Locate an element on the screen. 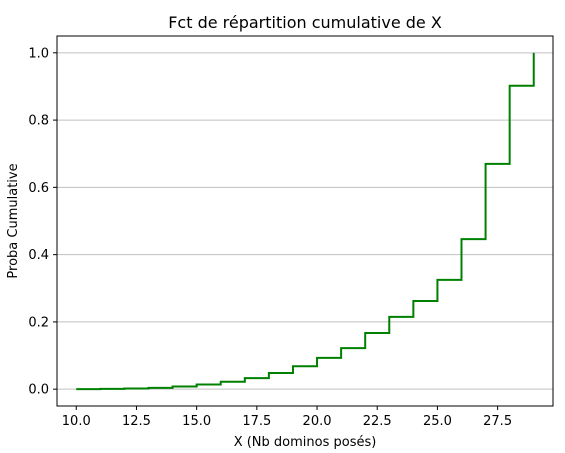  x-tick-label: 25.0 is located at coordinates (437, 421).